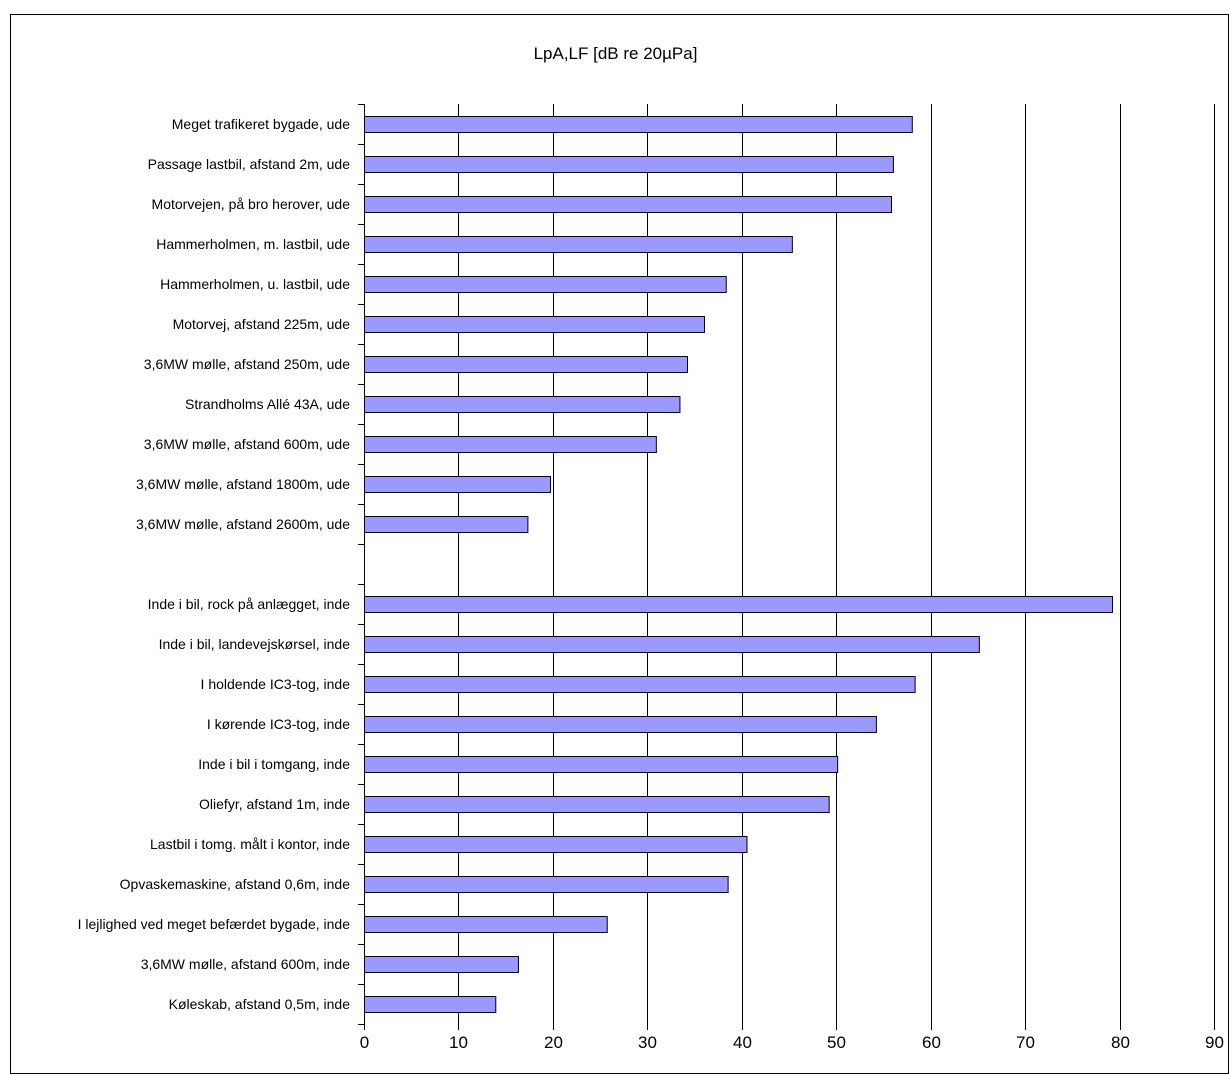 The width and height of the screenshot is (1231, 1074). What do you see at coordinates (255, 644) in the screenshot?
I see `category-label-13: Inde i bil, landevejskørsel, inde` at bounding box center [255, 644].